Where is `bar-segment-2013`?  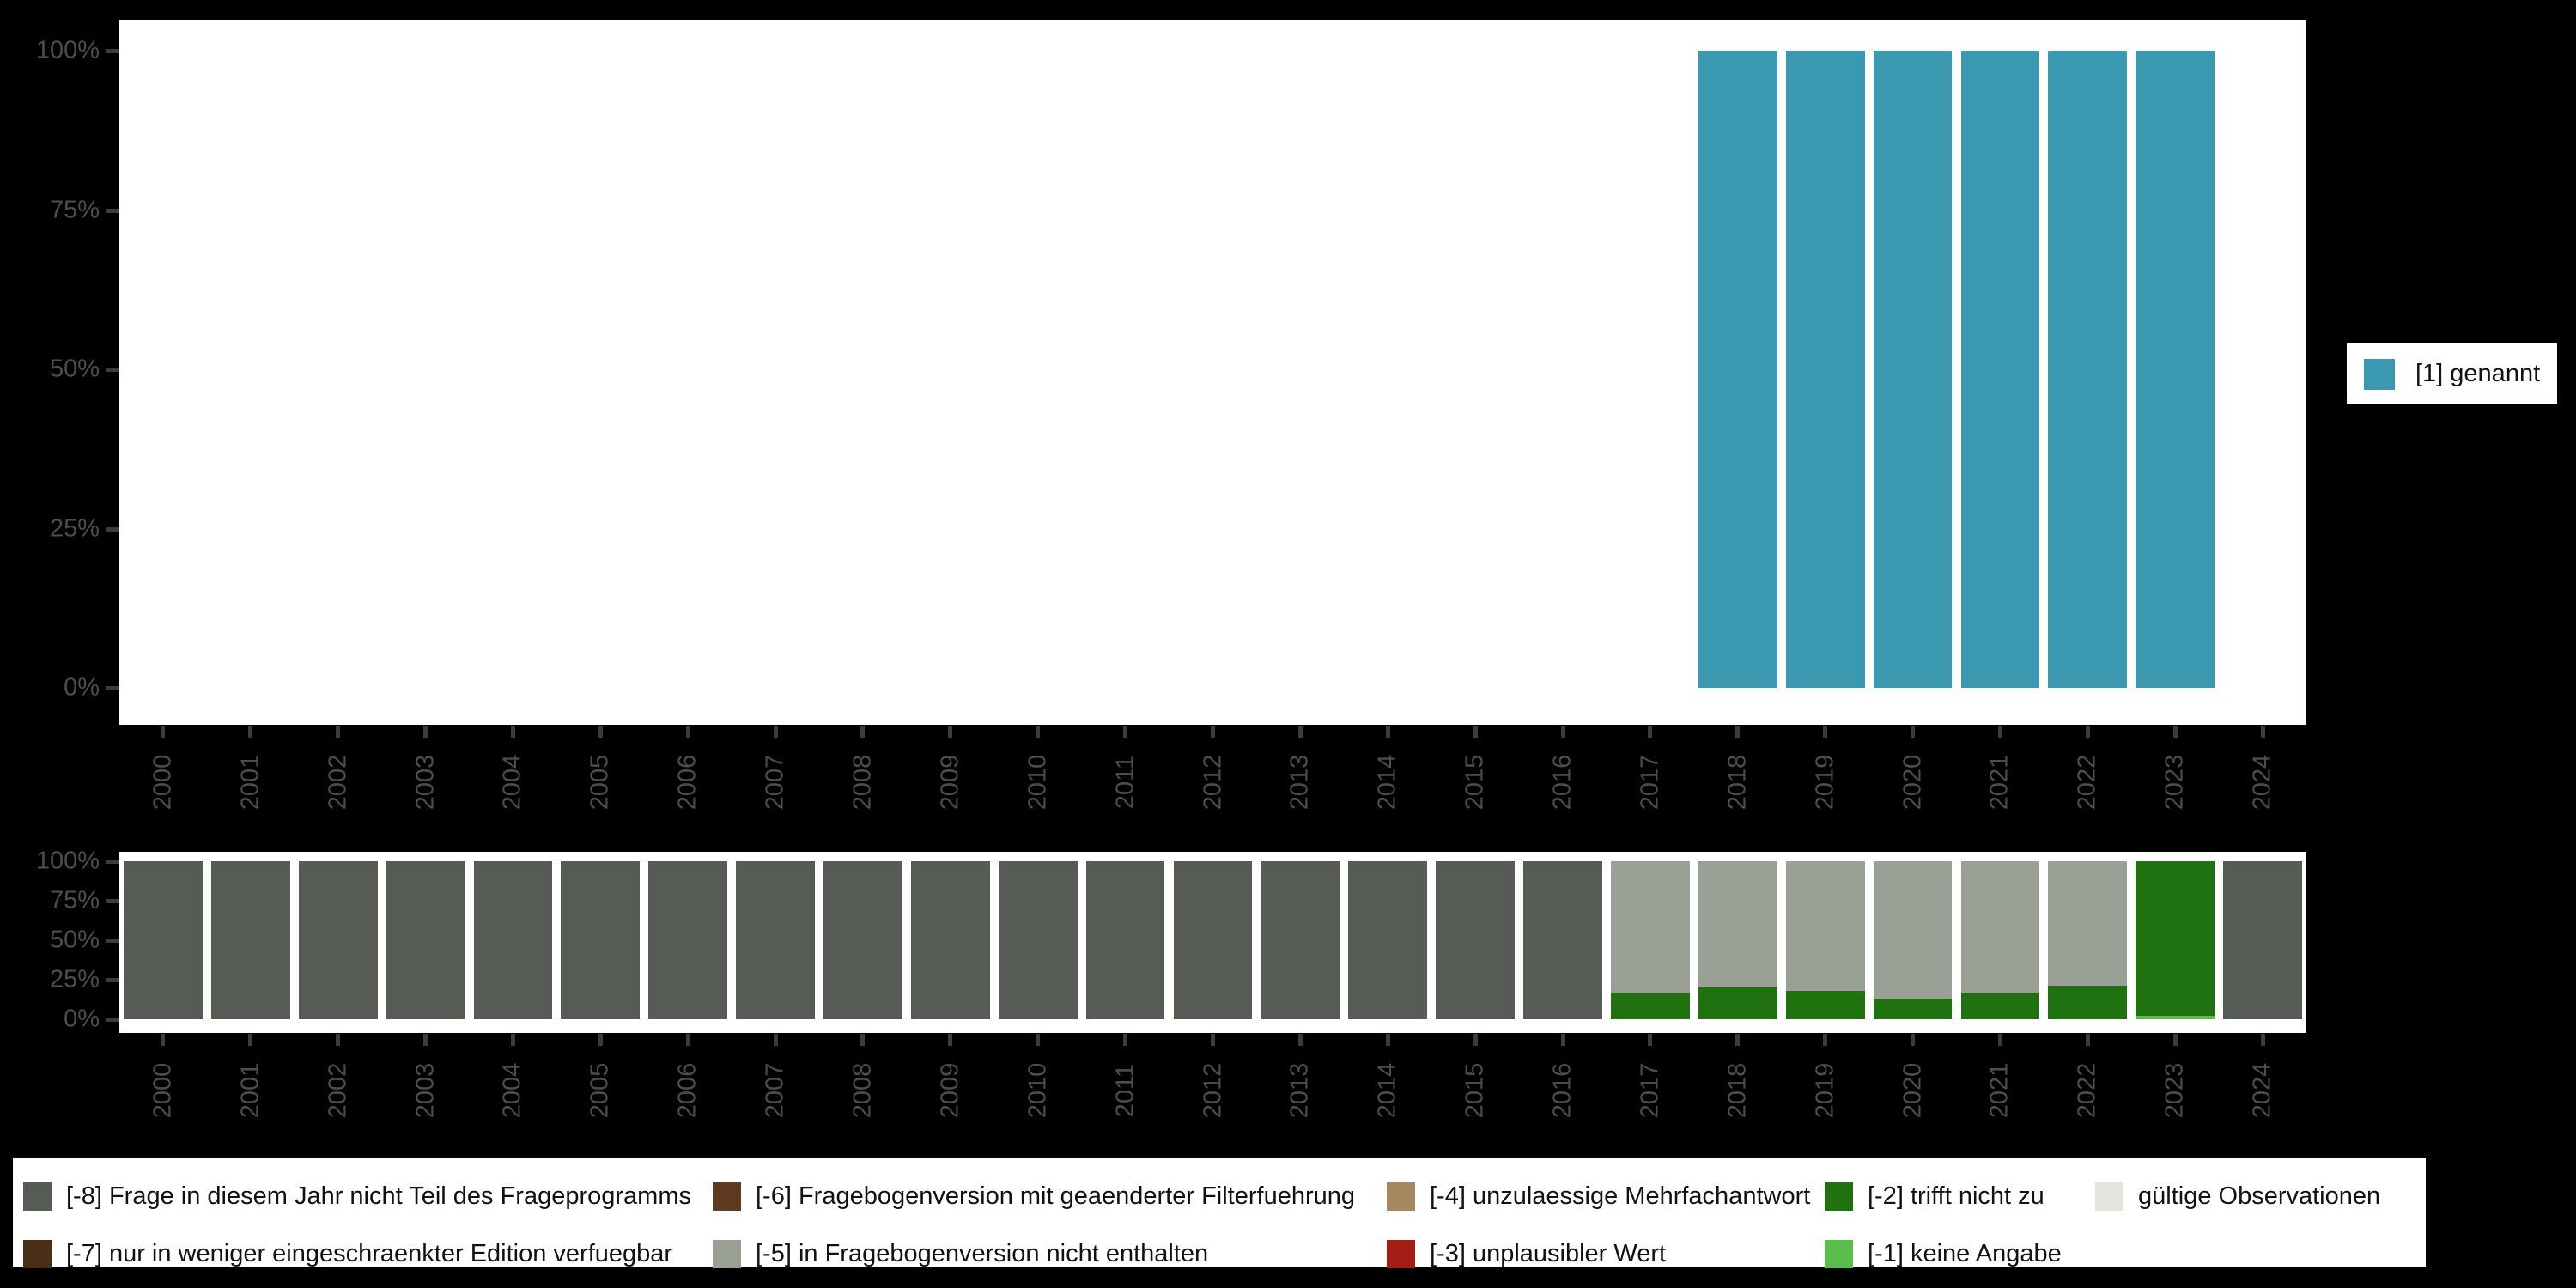
bar-segment-2013 is located at coordinates (1301, 940).